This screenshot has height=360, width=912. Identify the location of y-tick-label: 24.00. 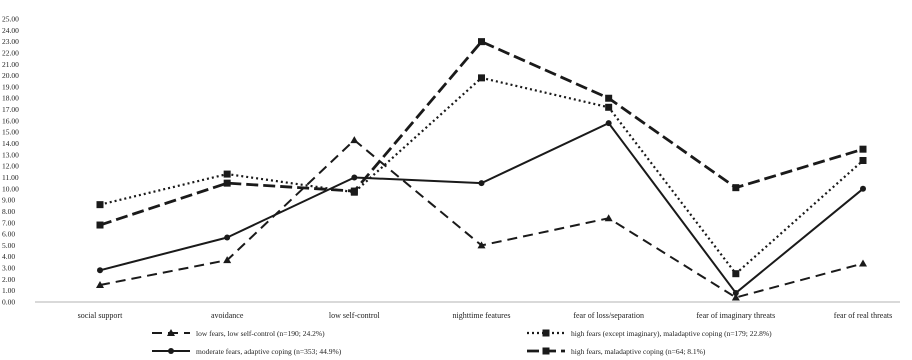
(10, 30).